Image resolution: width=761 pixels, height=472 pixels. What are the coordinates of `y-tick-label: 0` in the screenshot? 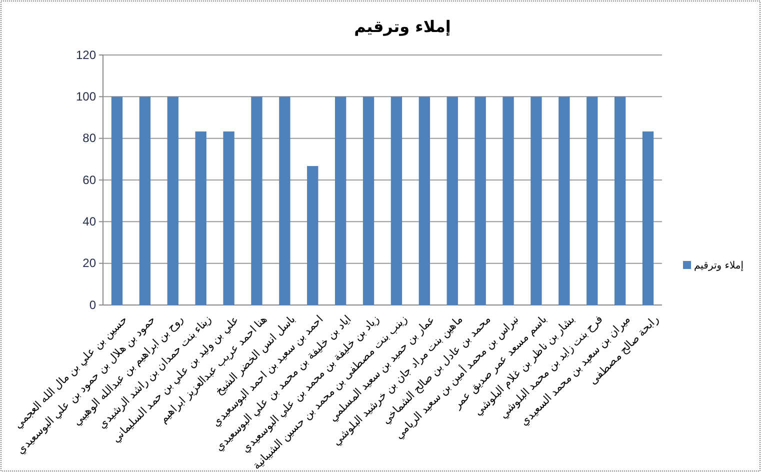 It's located at (92, 305).